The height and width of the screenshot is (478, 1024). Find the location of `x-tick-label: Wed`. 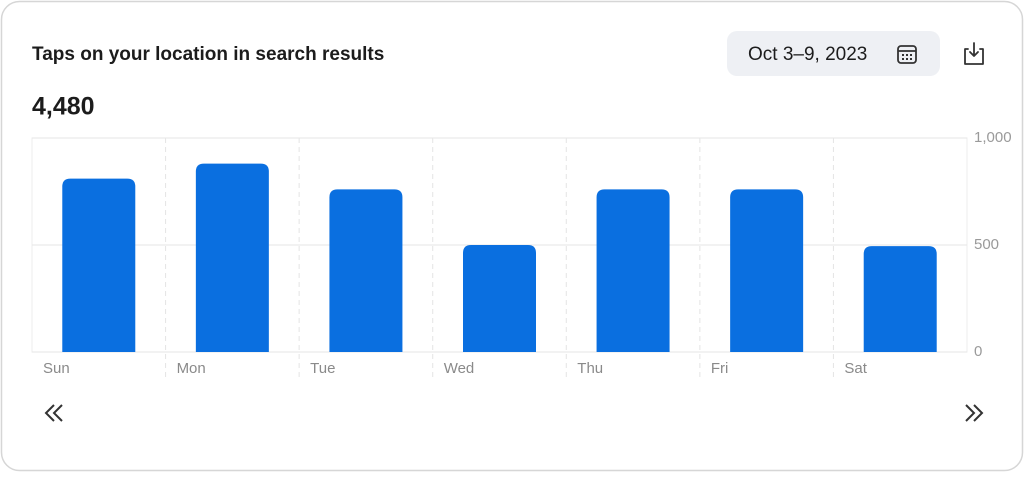

x-tick-label: Wed is located at coordinates (459, 368).